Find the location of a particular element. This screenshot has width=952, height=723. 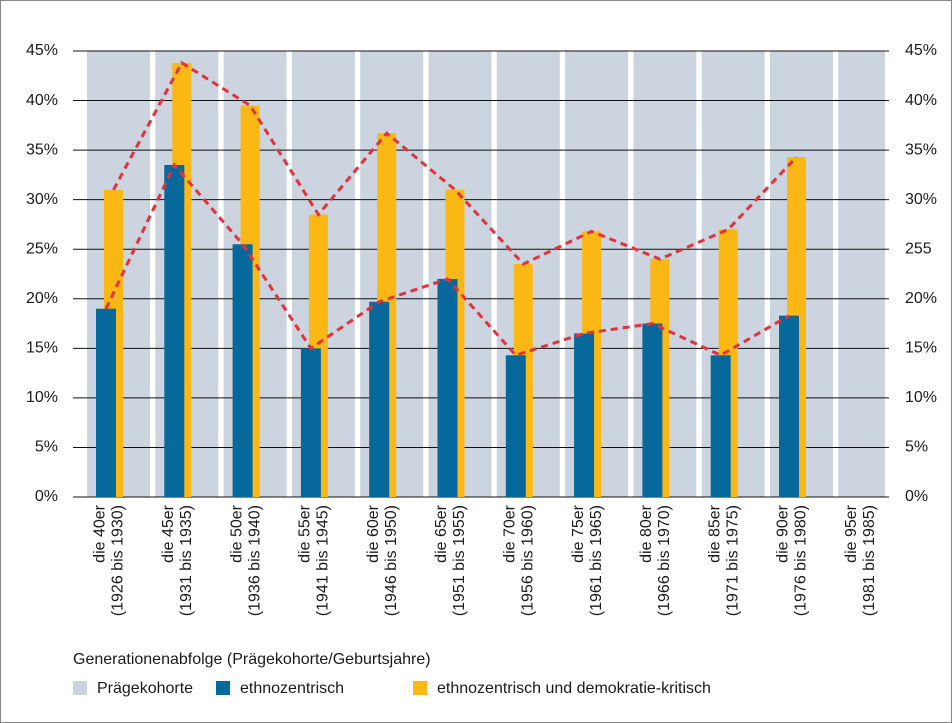

x-tick-label: (1961 bis 1965) is located at coordinates (596, 560).